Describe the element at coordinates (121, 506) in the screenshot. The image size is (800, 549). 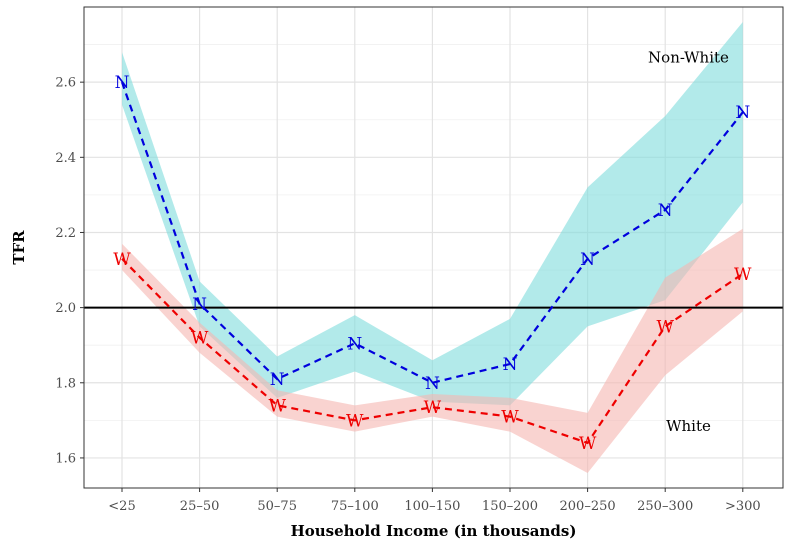
I see `x-tick-label: <25` at that location.